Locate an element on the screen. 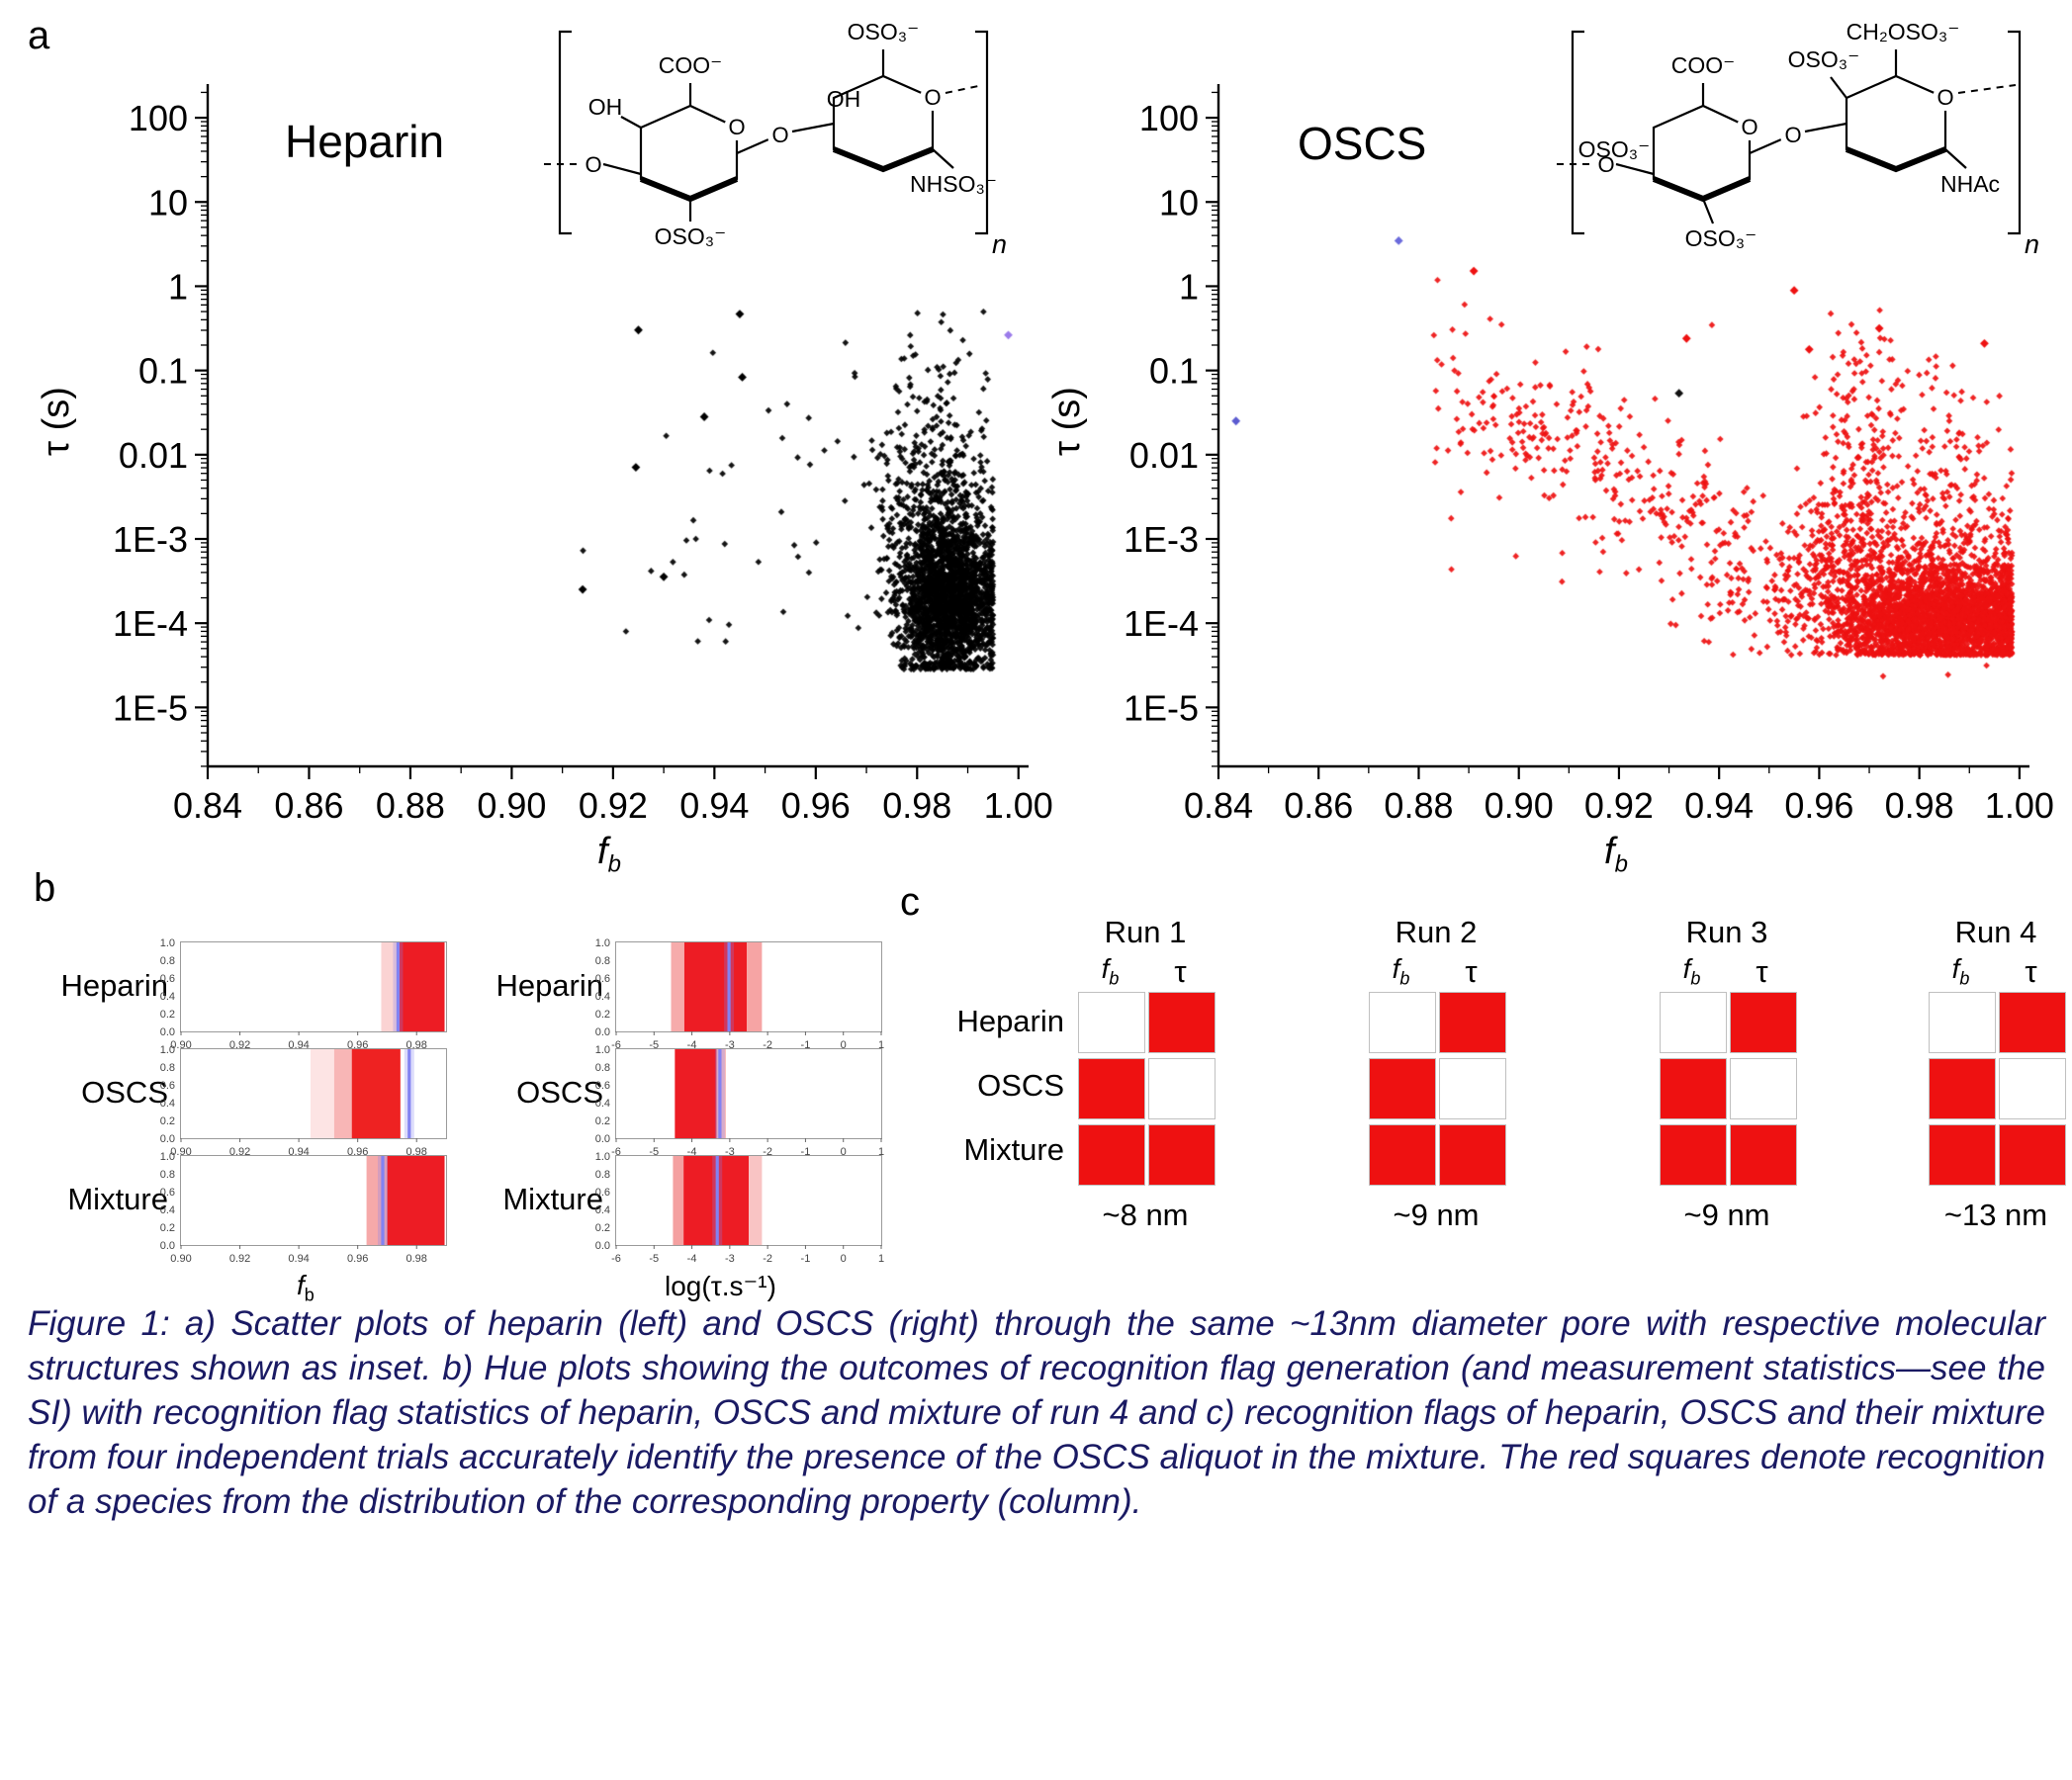 The image size is (2072, 1780). x-tick-label: 0.90 is located at coordinates (511, 806).